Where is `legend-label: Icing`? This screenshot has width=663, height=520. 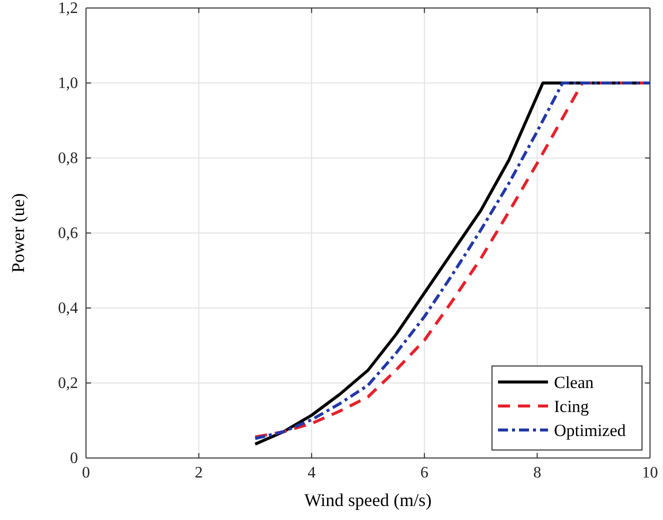
legend-label: Icing is located at coordinates (572, 406).